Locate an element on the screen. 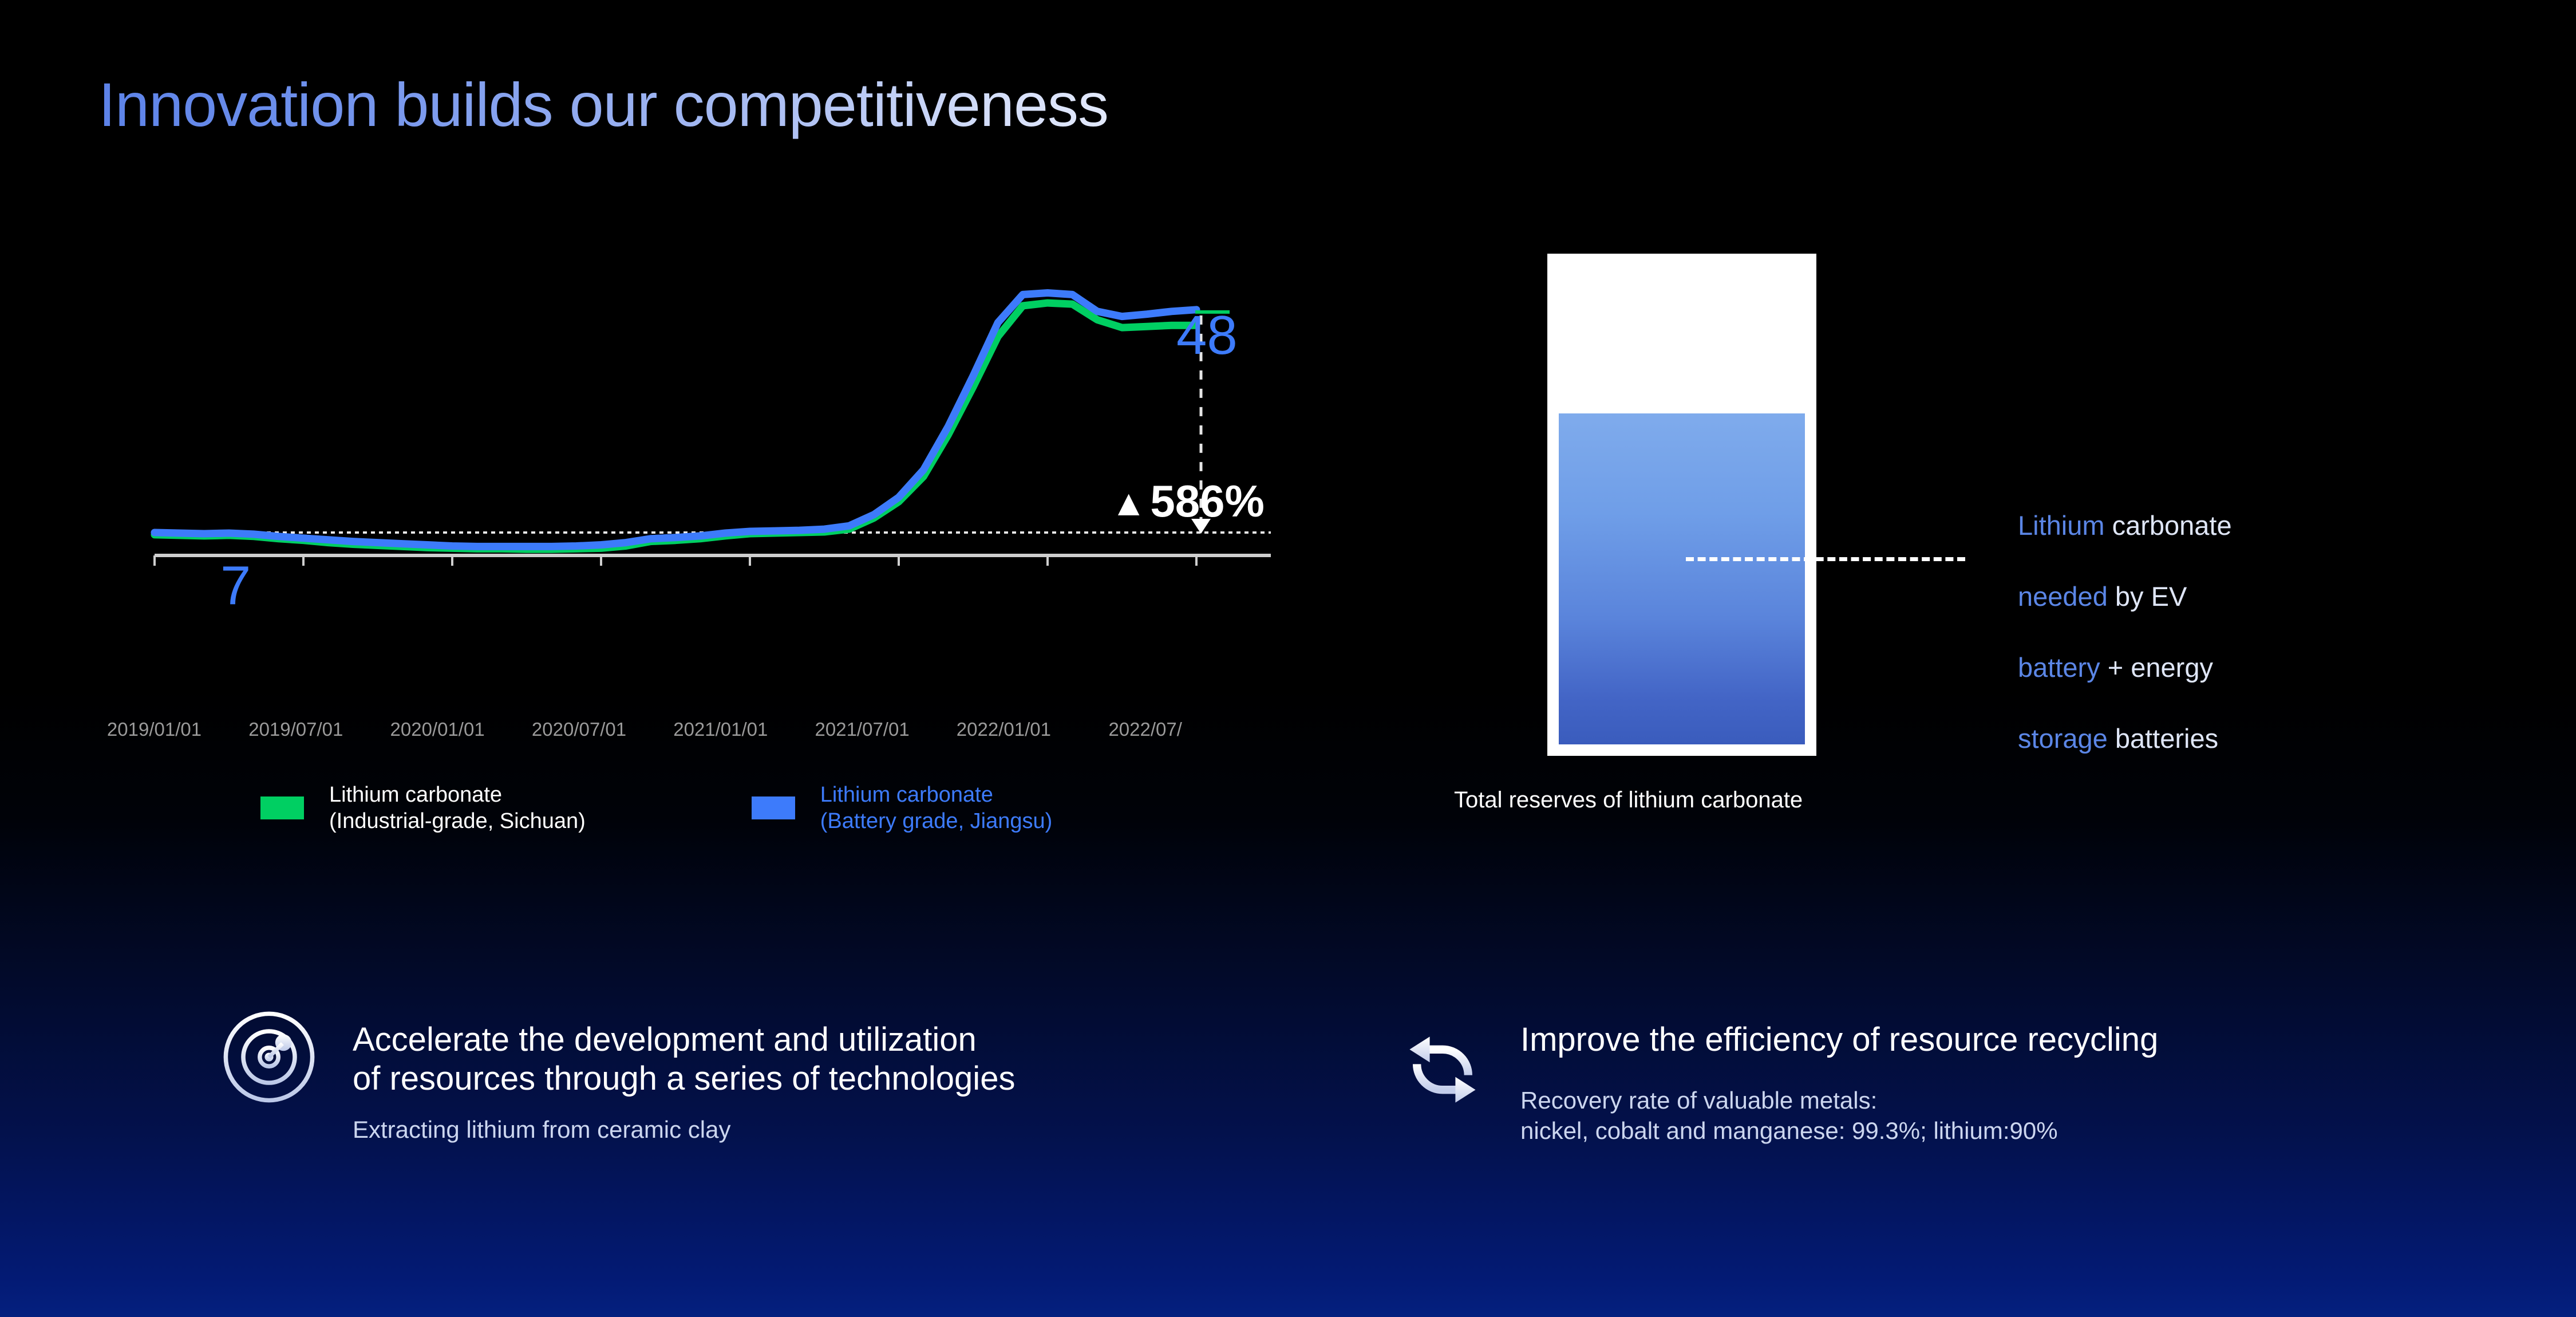 The width and height of the screenshot is (2576, 1317). x-axis-tick-label: 2020/07/01 is located at coordinates (579, 729).